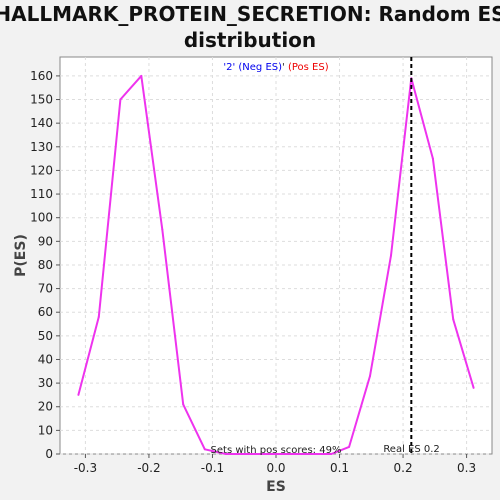  Describe the element at coordinates (250, 40) in the screenshot. I see `title-line-2: distribution` at that location.